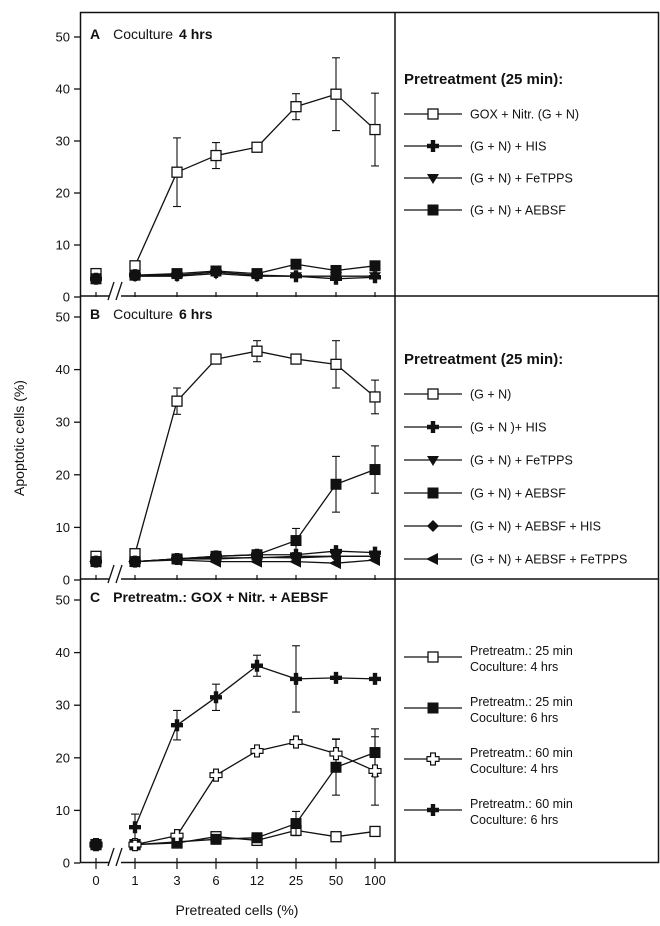 This screenshot has height=926, width=660. I want to click on x-tick-label: 1, so click(134, 880).